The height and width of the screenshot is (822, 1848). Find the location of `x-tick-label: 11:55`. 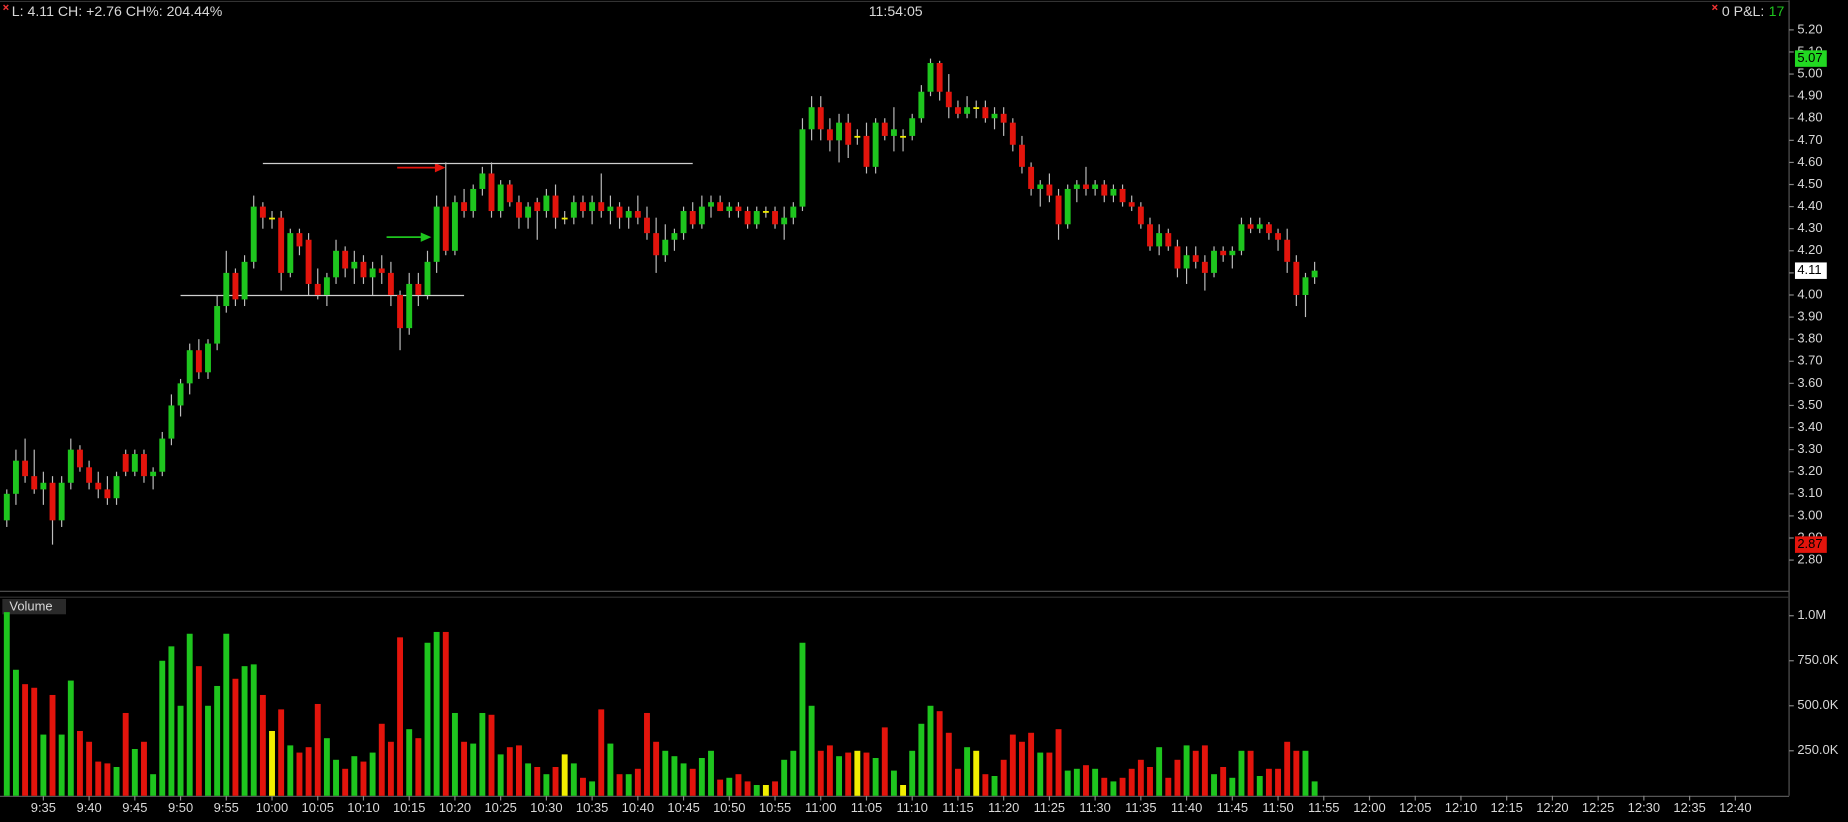

x-tick-label: 11:55 is located at coordinates (1323, 807).